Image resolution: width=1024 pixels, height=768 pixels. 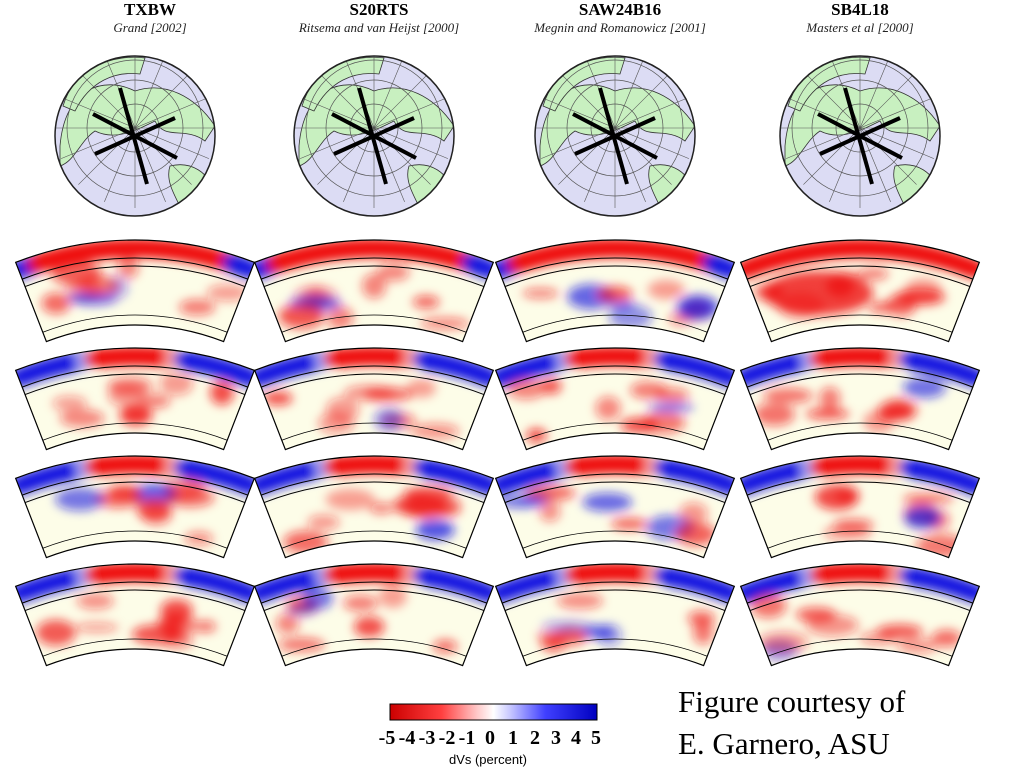 I want to click on colorbar-tick: 2, so click(x=535, y=738).